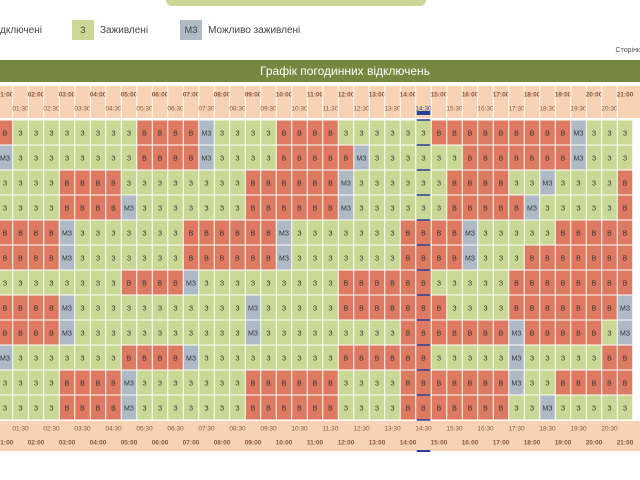  I want to click on time-label: 03:00, so click(67, 95).